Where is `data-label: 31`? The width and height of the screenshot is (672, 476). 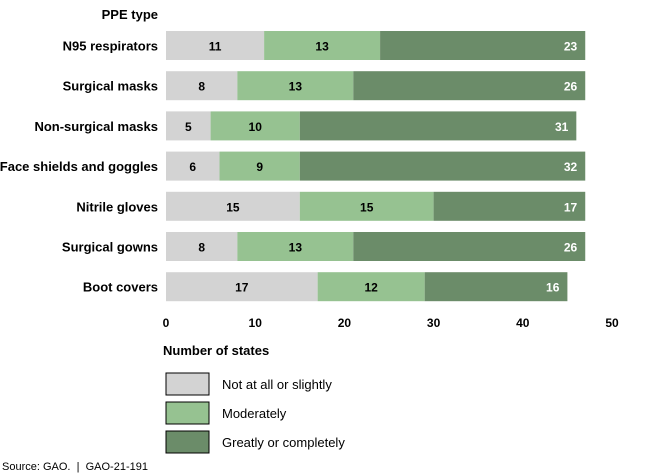 data-label: 31 is located at coordinates (562, 127).